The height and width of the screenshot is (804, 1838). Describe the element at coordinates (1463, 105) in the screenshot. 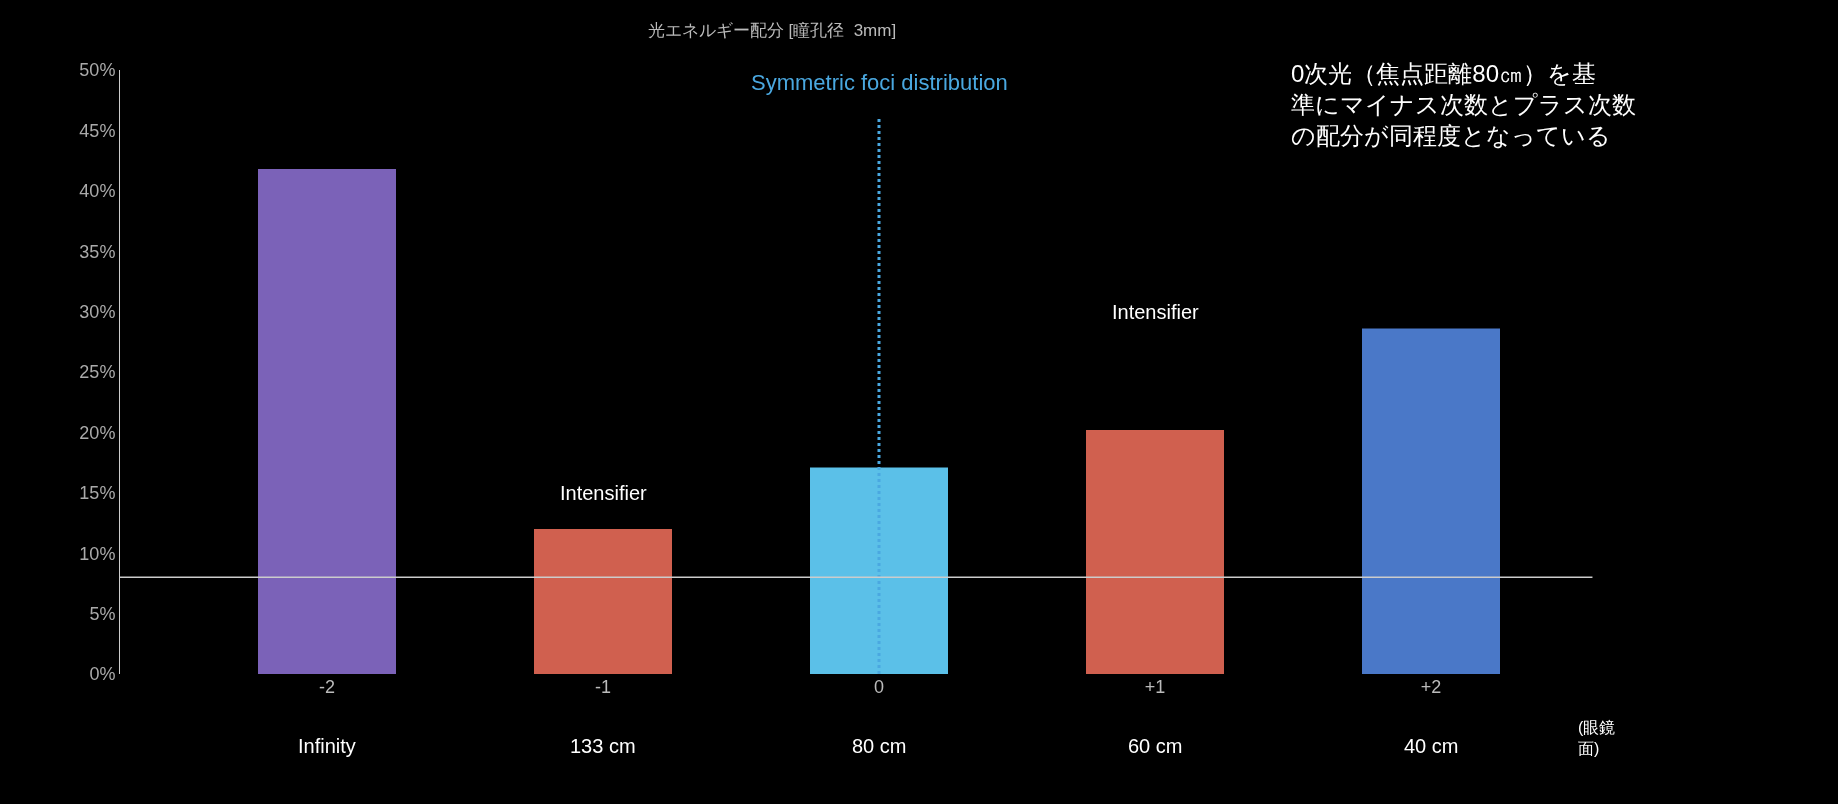

I see `annotation: 0次光（焦点距離80㎝）を基準にマイナス次数とプラス次数の配分が同程度となっている` at that location.